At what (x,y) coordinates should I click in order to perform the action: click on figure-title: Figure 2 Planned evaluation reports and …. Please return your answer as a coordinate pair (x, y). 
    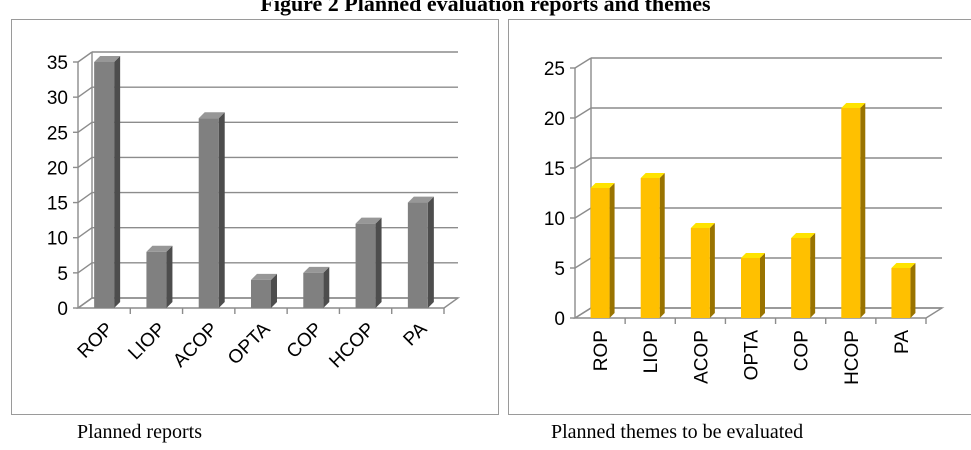
    Looking at the image, I should click on (485, 8).